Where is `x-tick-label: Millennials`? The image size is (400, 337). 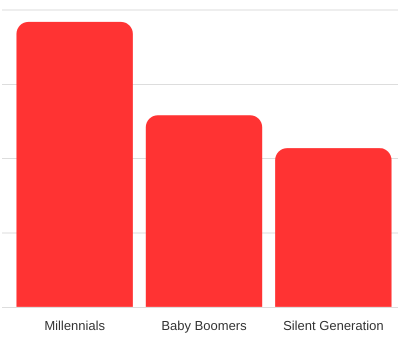 x-tick-label: Millennials is located at coordinates (75, 325).